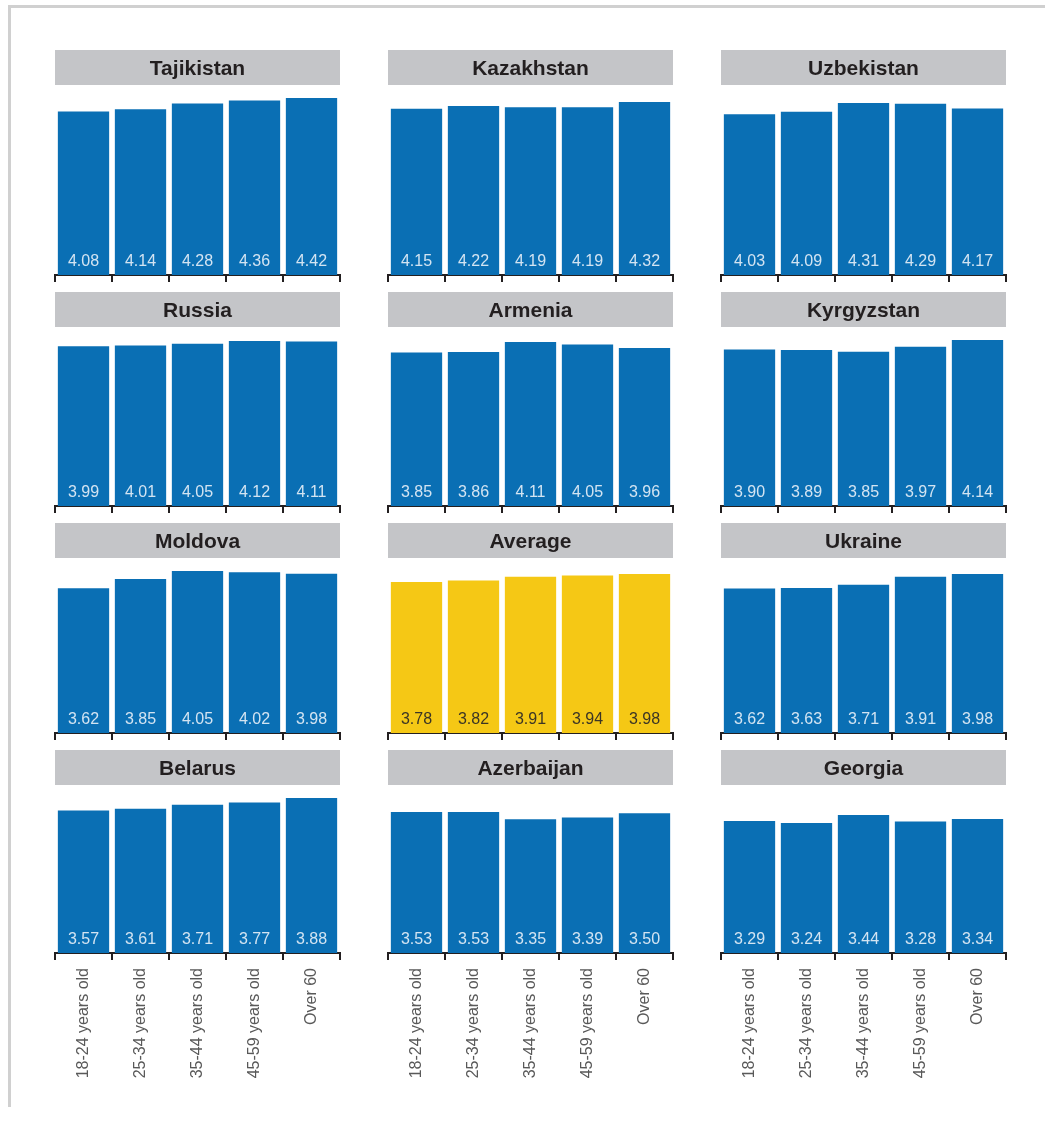 This screenshot has height=1137, width=1048. I want to click on data-label: 3.77, so click(254, 939).